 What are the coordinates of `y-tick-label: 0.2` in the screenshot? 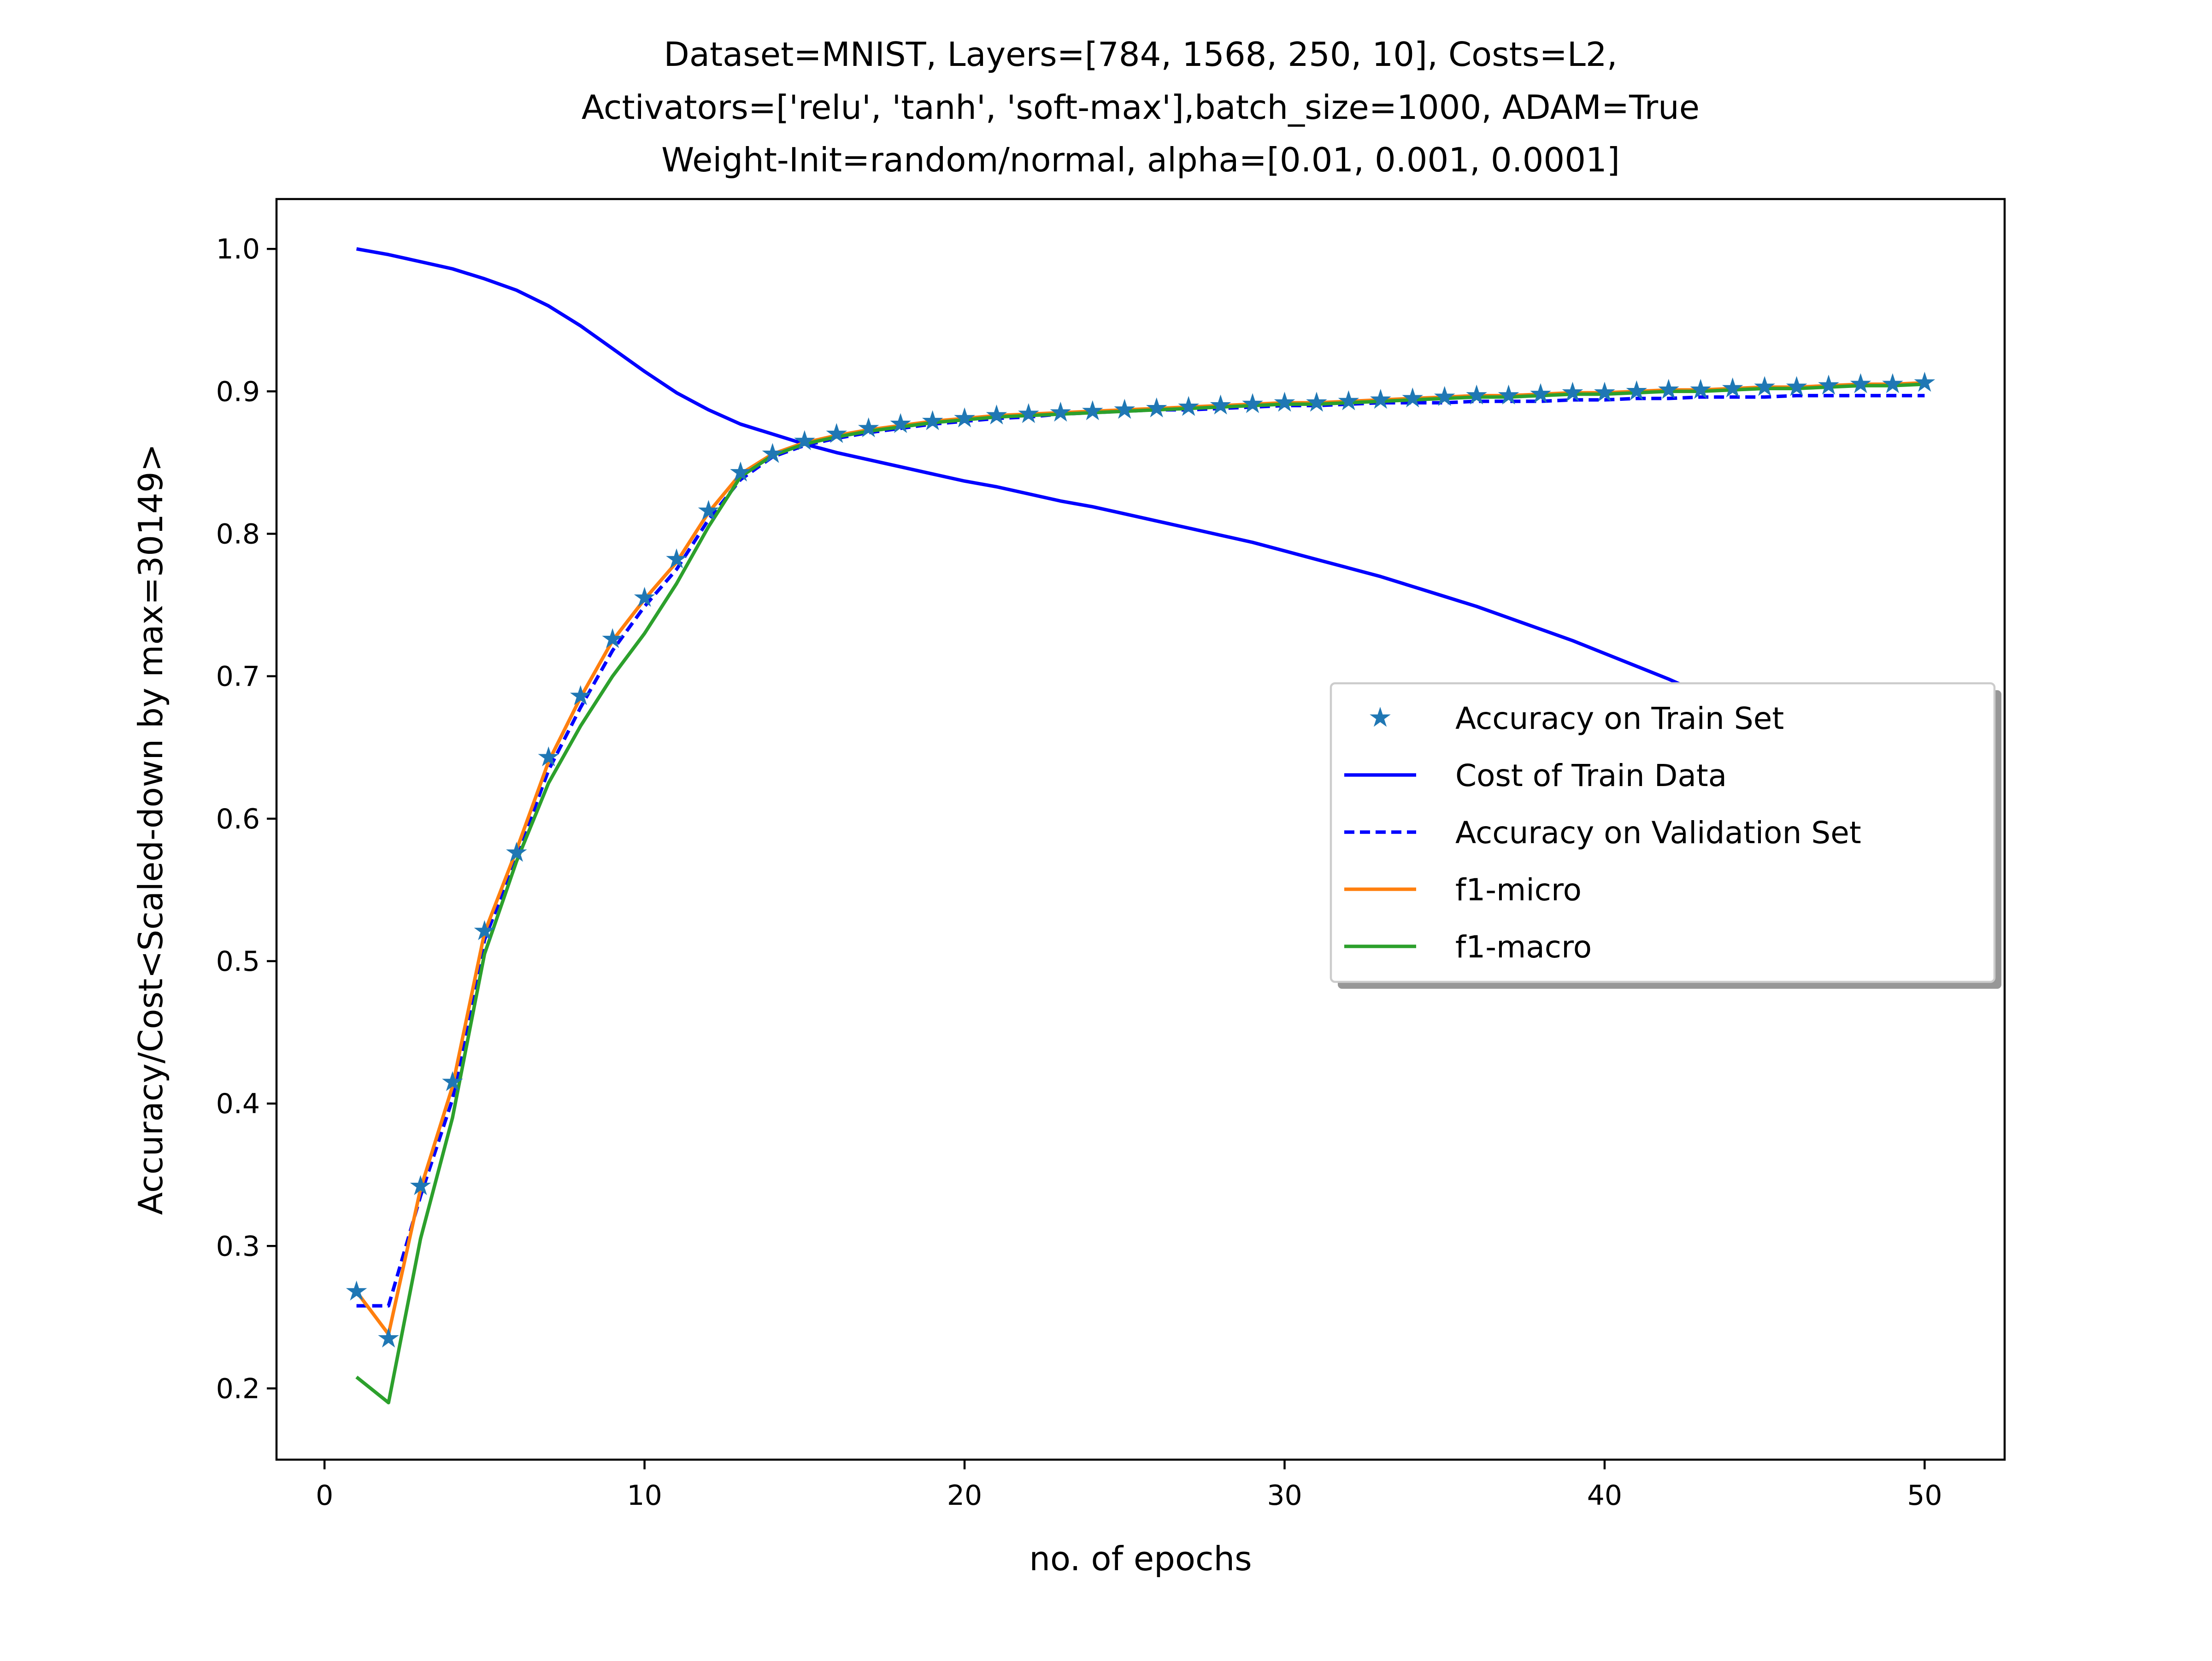 It's located at (238, 1389).